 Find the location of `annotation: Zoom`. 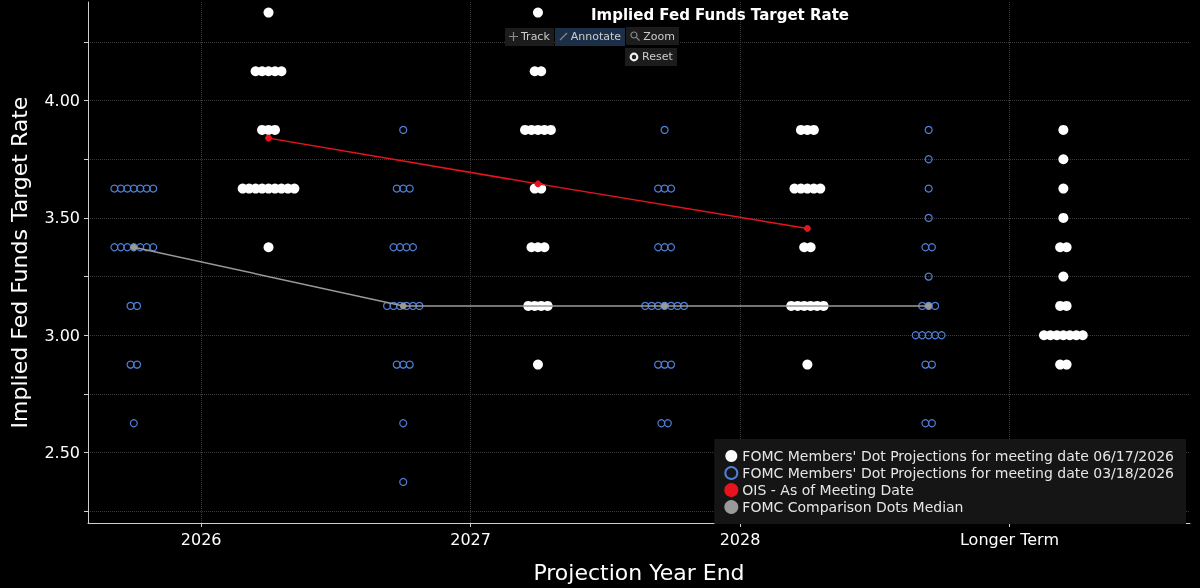

annotation: Zoom is located at coordinates (659, 36).